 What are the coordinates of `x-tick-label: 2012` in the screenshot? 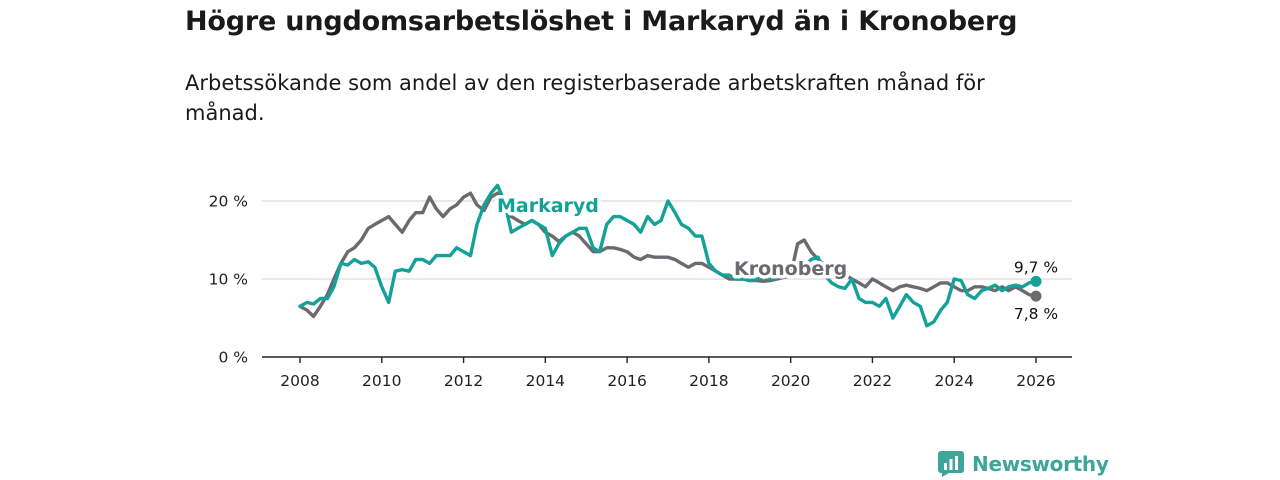 It's located at (463, 381).